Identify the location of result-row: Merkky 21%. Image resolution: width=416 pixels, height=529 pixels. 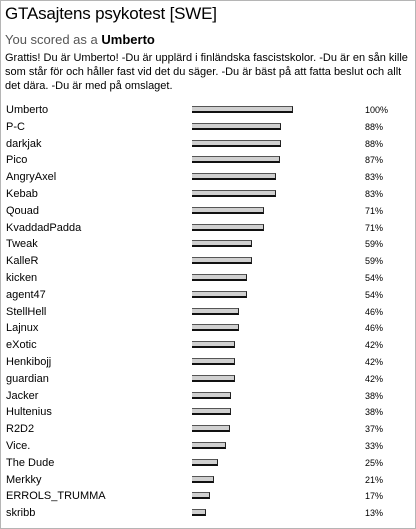
(208, 480).